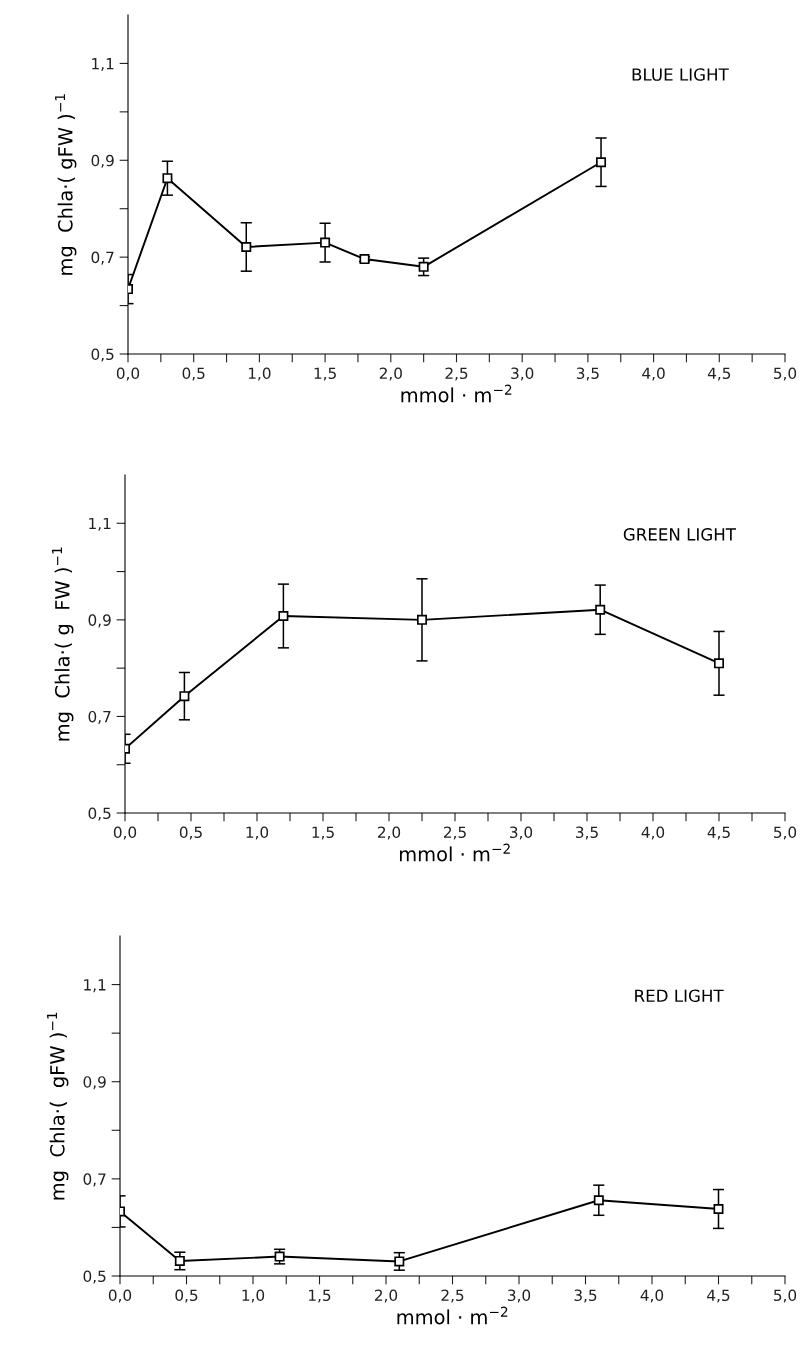  I want to click on y-axis-title: mg Chla·( g FW )$^{−1}$, so click(63, 644).